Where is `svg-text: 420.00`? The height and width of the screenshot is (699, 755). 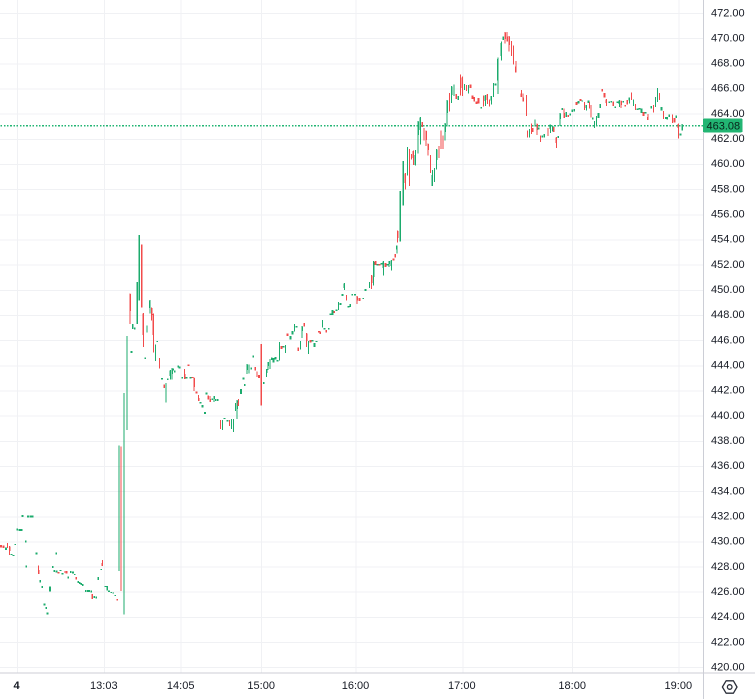 svg-text: 420.00 is located at coordinates (728, 667).